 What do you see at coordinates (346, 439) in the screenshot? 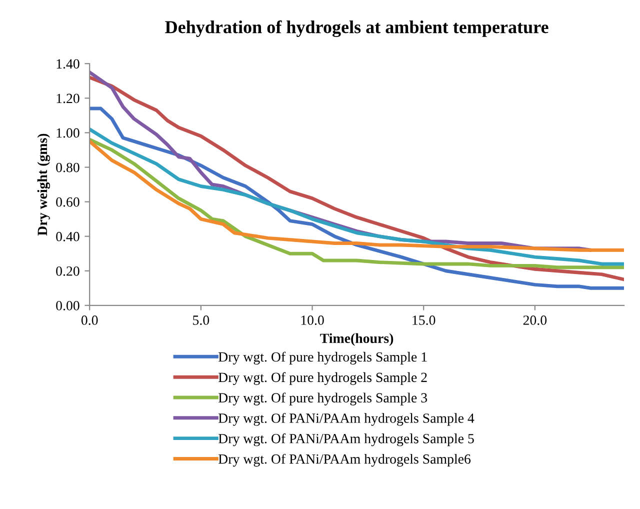
I see `legend-label: Dry wgt. Of PANi/PAAm hydrogels Sample 5` at bounding box center [346, 439].